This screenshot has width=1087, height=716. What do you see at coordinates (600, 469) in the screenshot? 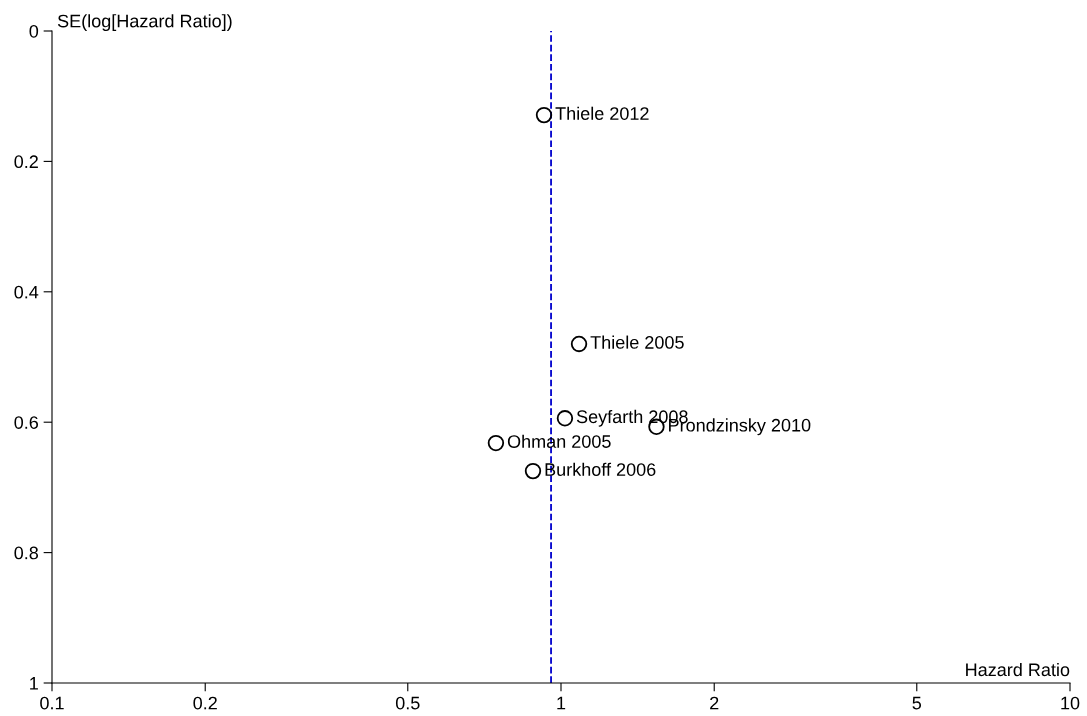
I see `annotation: Burkhoff 2006` at bounding box center [600, 469].